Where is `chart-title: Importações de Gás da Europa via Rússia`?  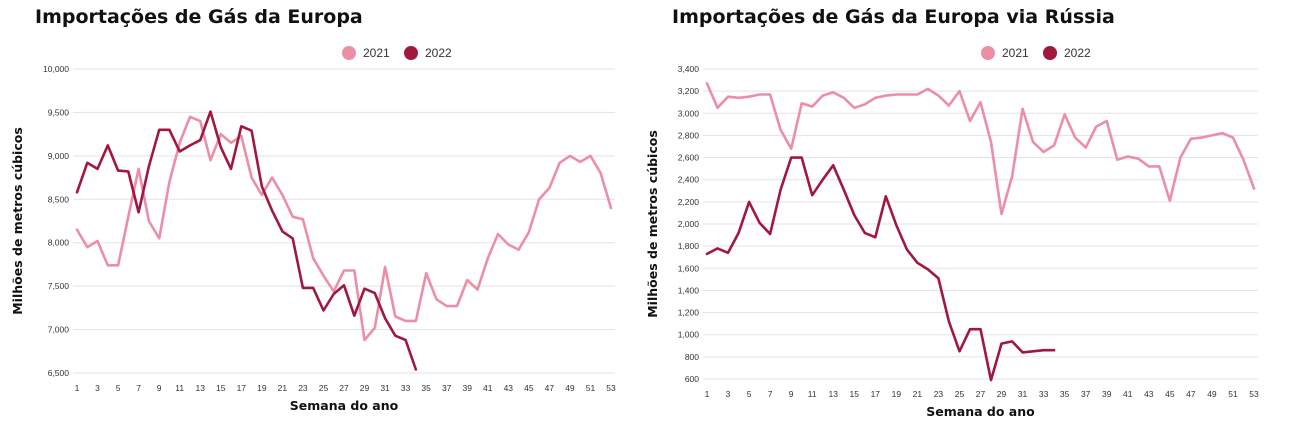 chart-title: Importações de Gás da Europa via Rússia is located at coordinates (893, 17).